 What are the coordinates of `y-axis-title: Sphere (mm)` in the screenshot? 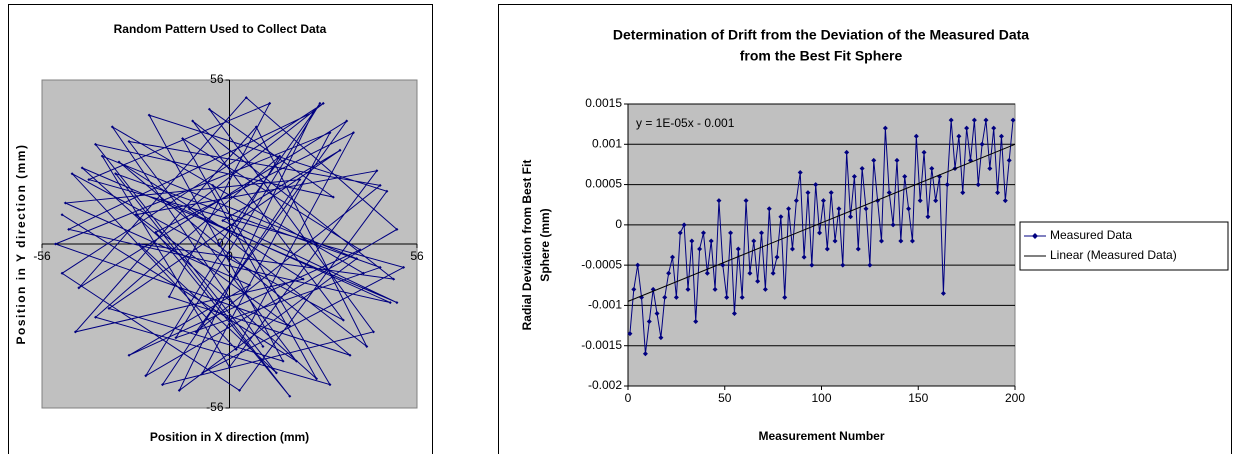 It's located at (545, 244).